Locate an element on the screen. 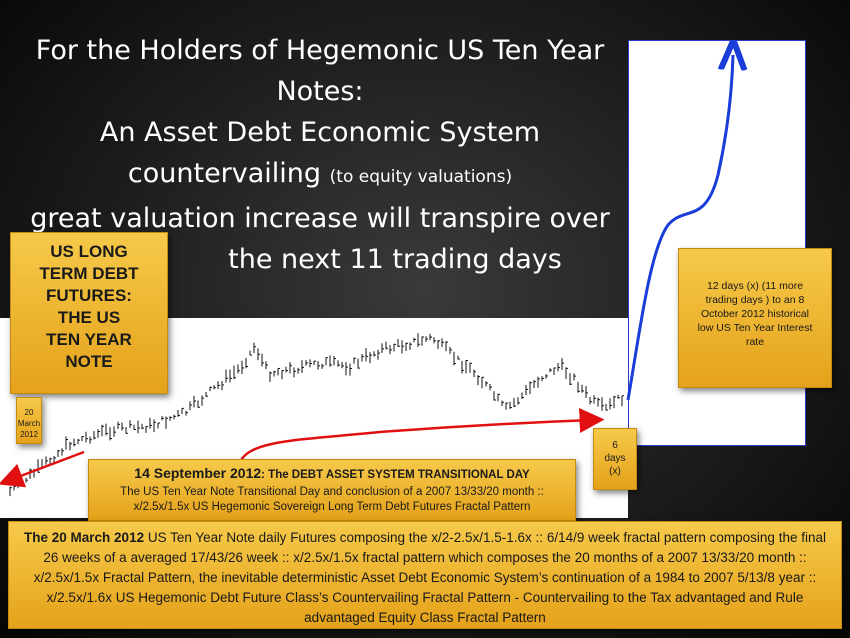 This screenshot has height=638, width=850. september-date: 14 September 2012 is located at coordinates (198, 473).